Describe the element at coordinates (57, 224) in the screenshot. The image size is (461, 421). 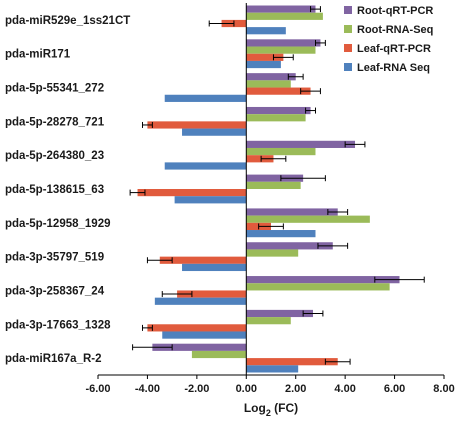
I see `category-label: pda-5p-12958_1929` at that location.